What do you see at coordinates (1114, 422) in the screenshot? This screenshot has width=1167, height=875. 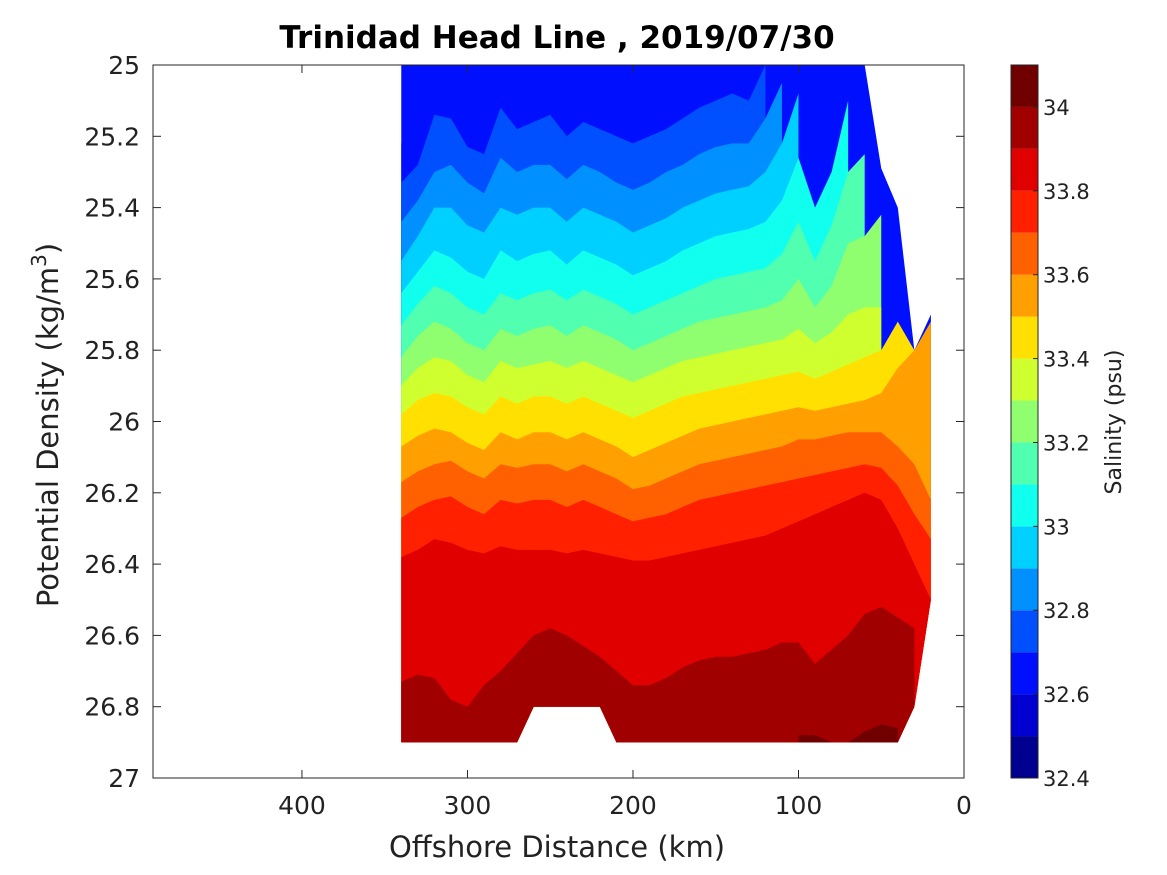 I see `colorbar-label: Salinity (psu)` at bounding box center [1114, 422].